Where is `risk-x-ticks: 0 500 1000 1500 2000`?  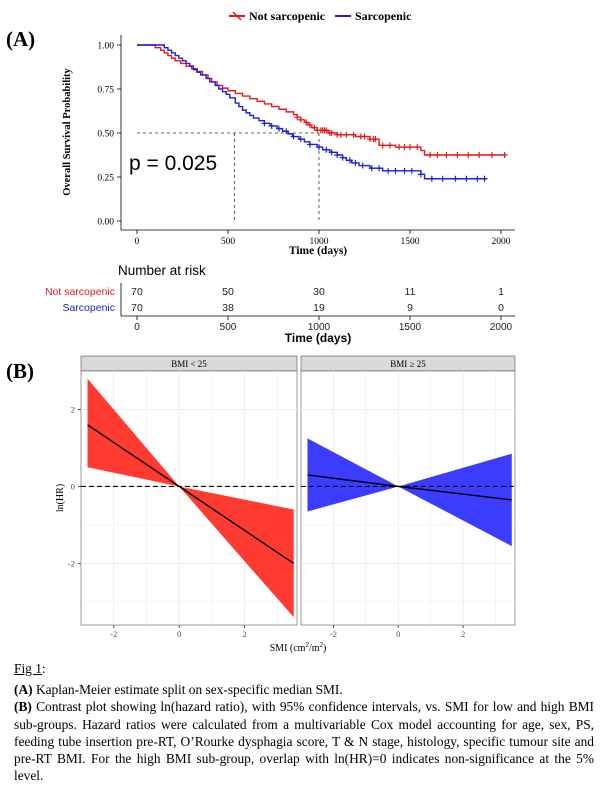 risk-x-ticks: 0 500 1000 1500 2000 is located at coordinates (323, 324).